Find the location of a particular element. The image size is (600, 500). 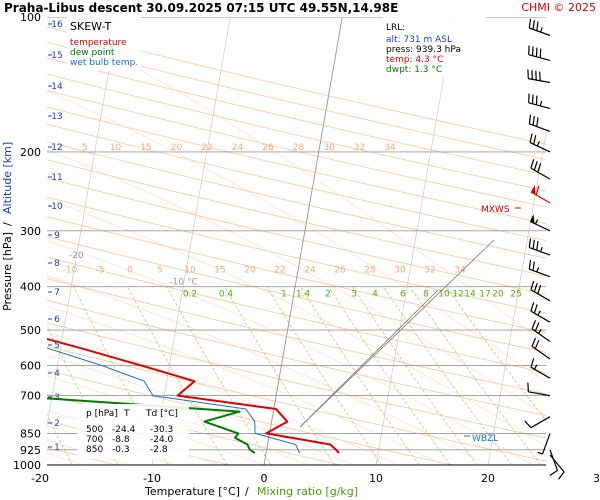

wbzl-label: WBZL is located at coordinates (485, 439).